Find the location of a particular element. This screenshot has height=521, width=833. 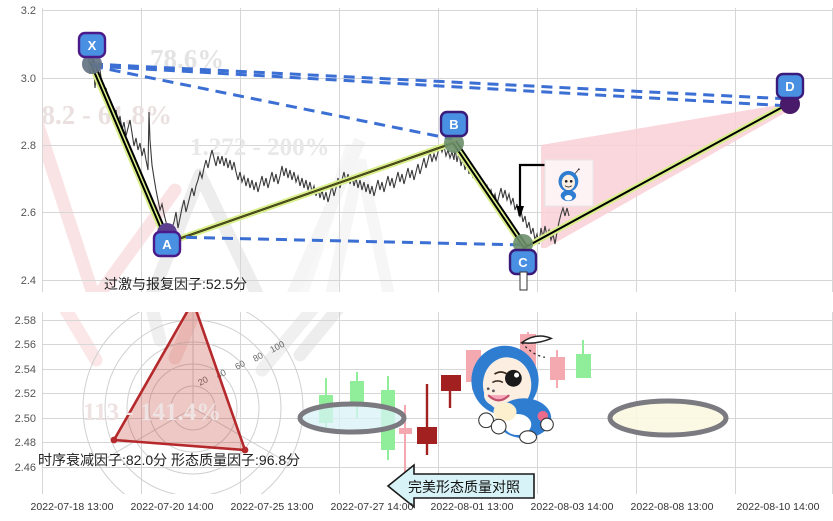

y-axis-ticks-top: 3.2 3.0 2.8 2.6 2.4 is located at coordinates (28, 146).